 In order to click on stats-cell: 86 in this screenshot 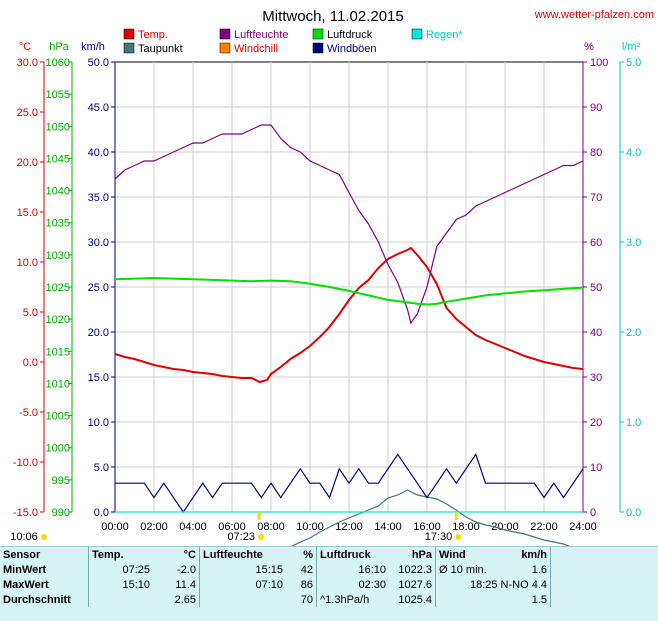, I will do `click(306, 584)`.